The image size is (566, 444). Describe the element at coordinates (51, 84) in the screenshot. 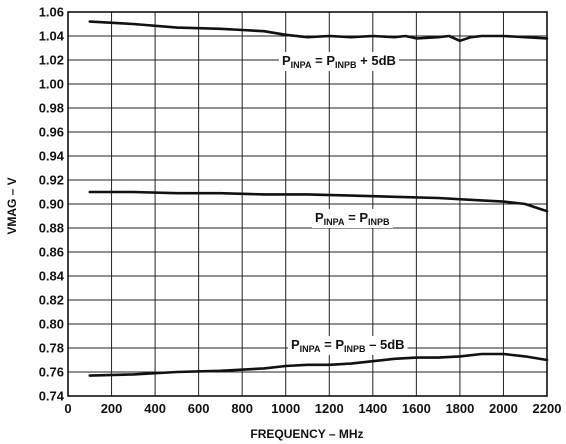

I see `y-tick-label: 1.00` at that location.